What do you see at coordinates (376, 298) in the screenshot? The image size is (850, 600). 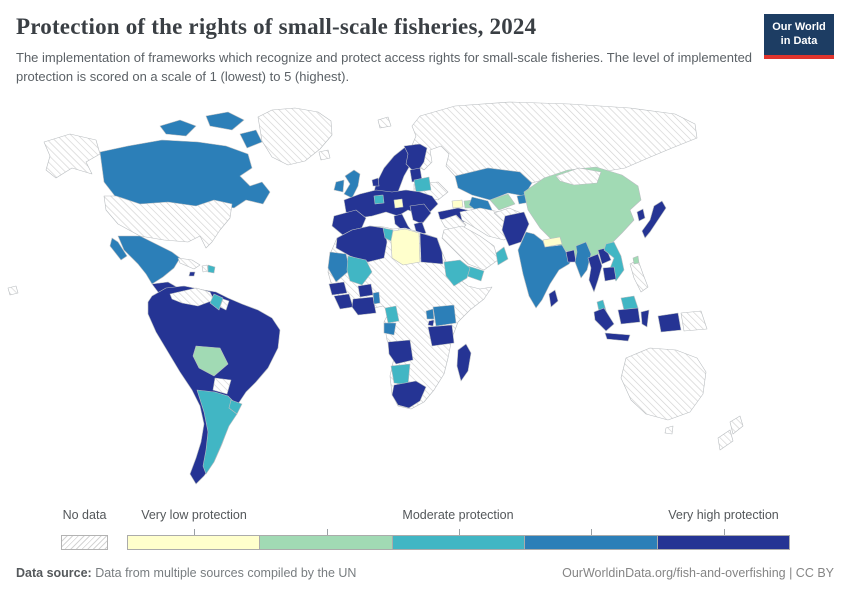 I see `country-benin` at bounding box center [376, 298].